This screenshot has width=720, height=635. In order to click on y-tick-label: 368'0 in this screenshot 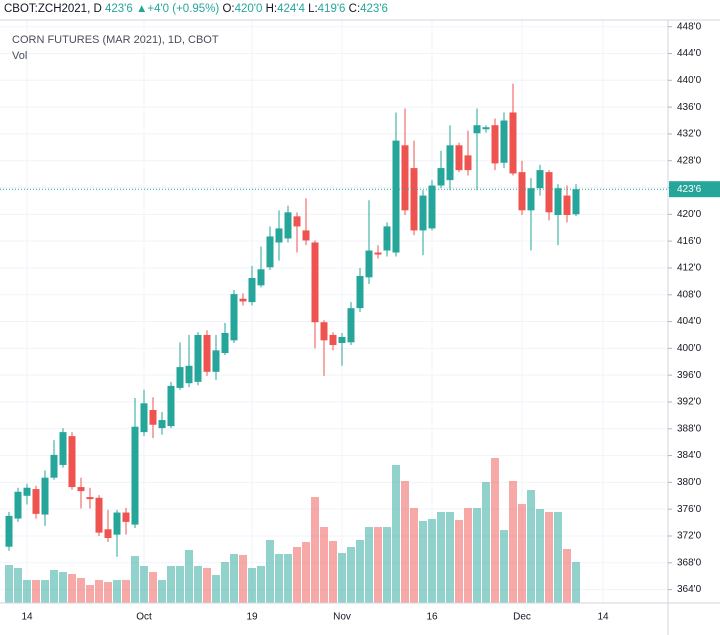, I will do `click(689, 562)`.